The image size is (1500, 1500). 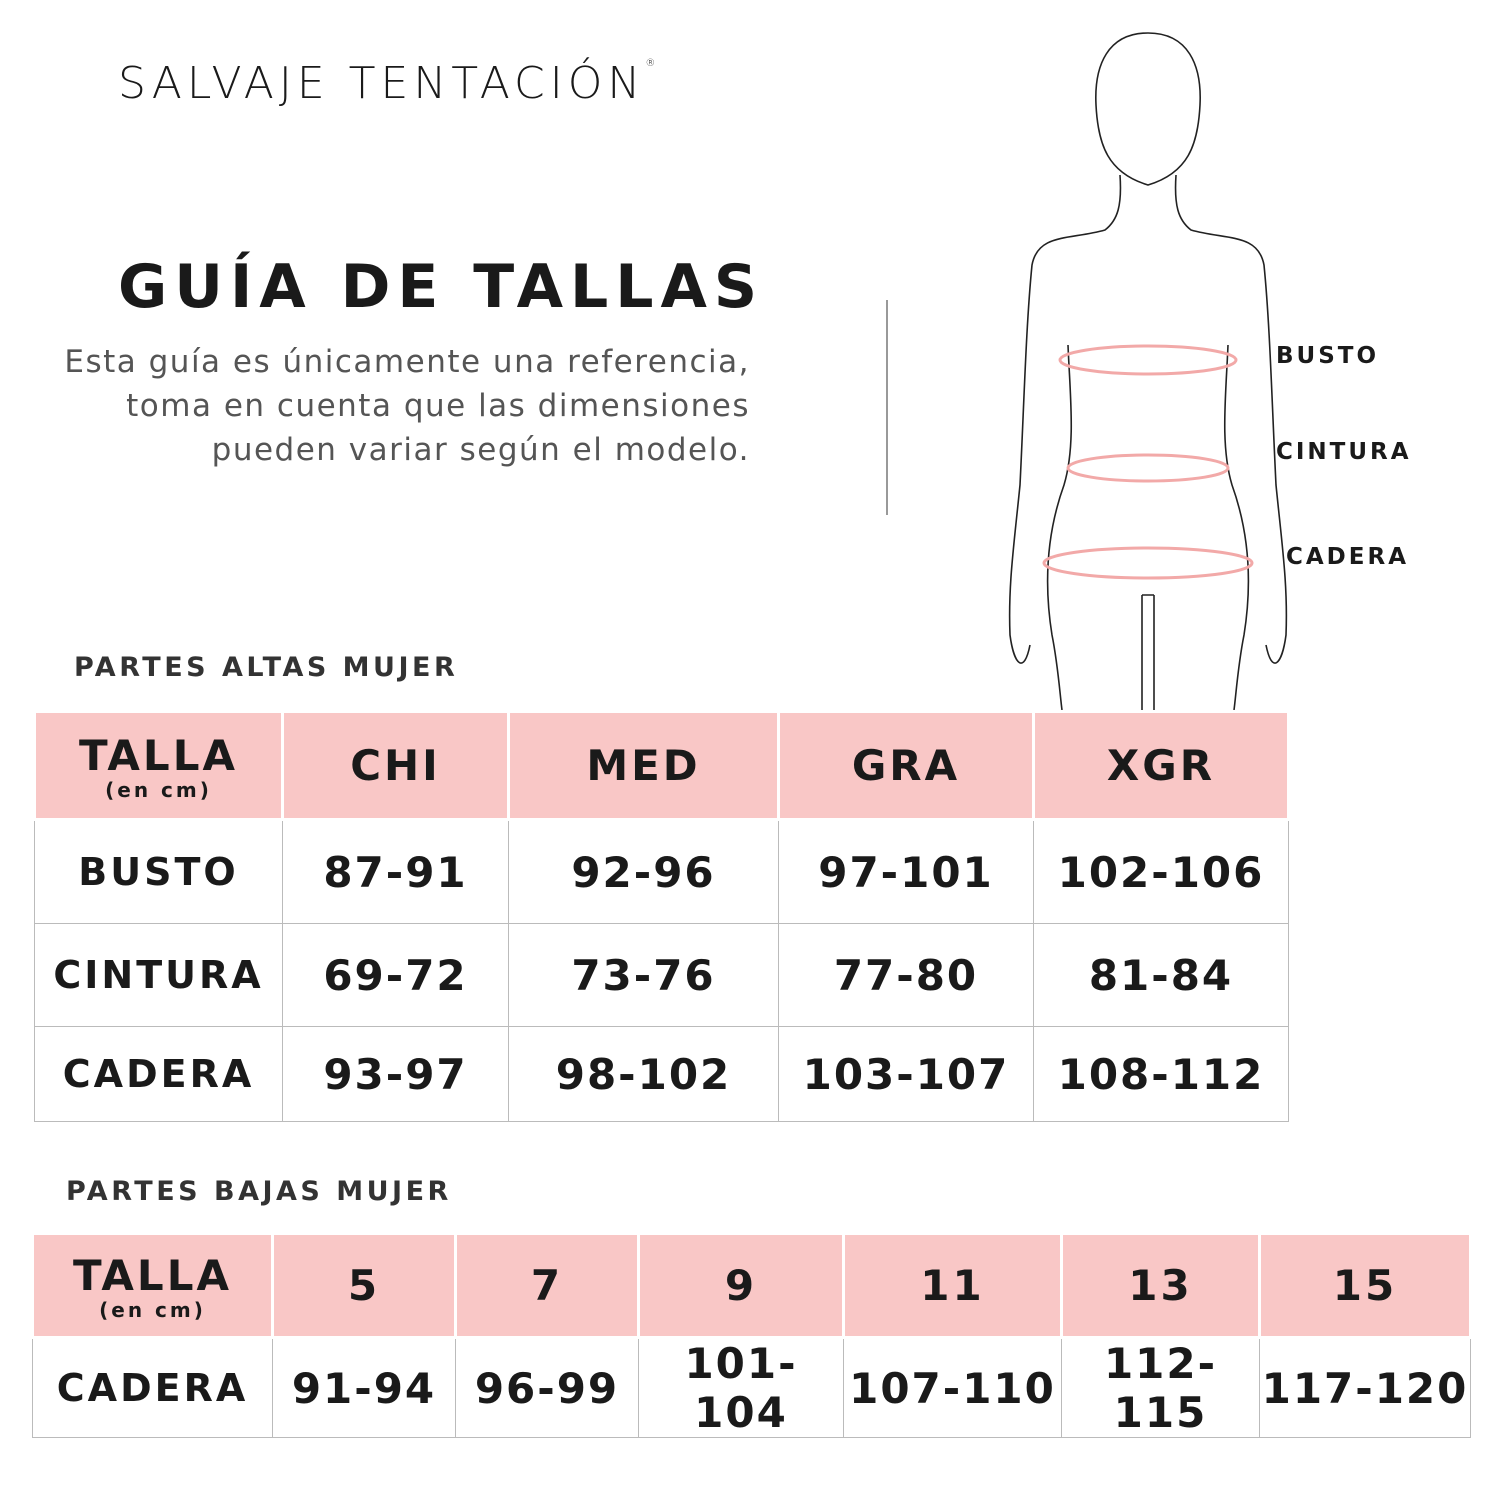 What do you see at coordinates (906, 975) in the screenshot?
I see `table-cell: 77-80` at bounding box center [906, 975].